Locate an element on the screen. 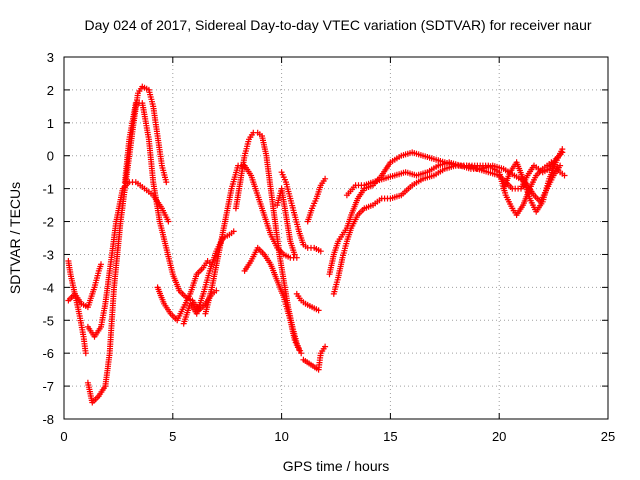  y-tick-label: 0 is located at coordinates (50, 156).